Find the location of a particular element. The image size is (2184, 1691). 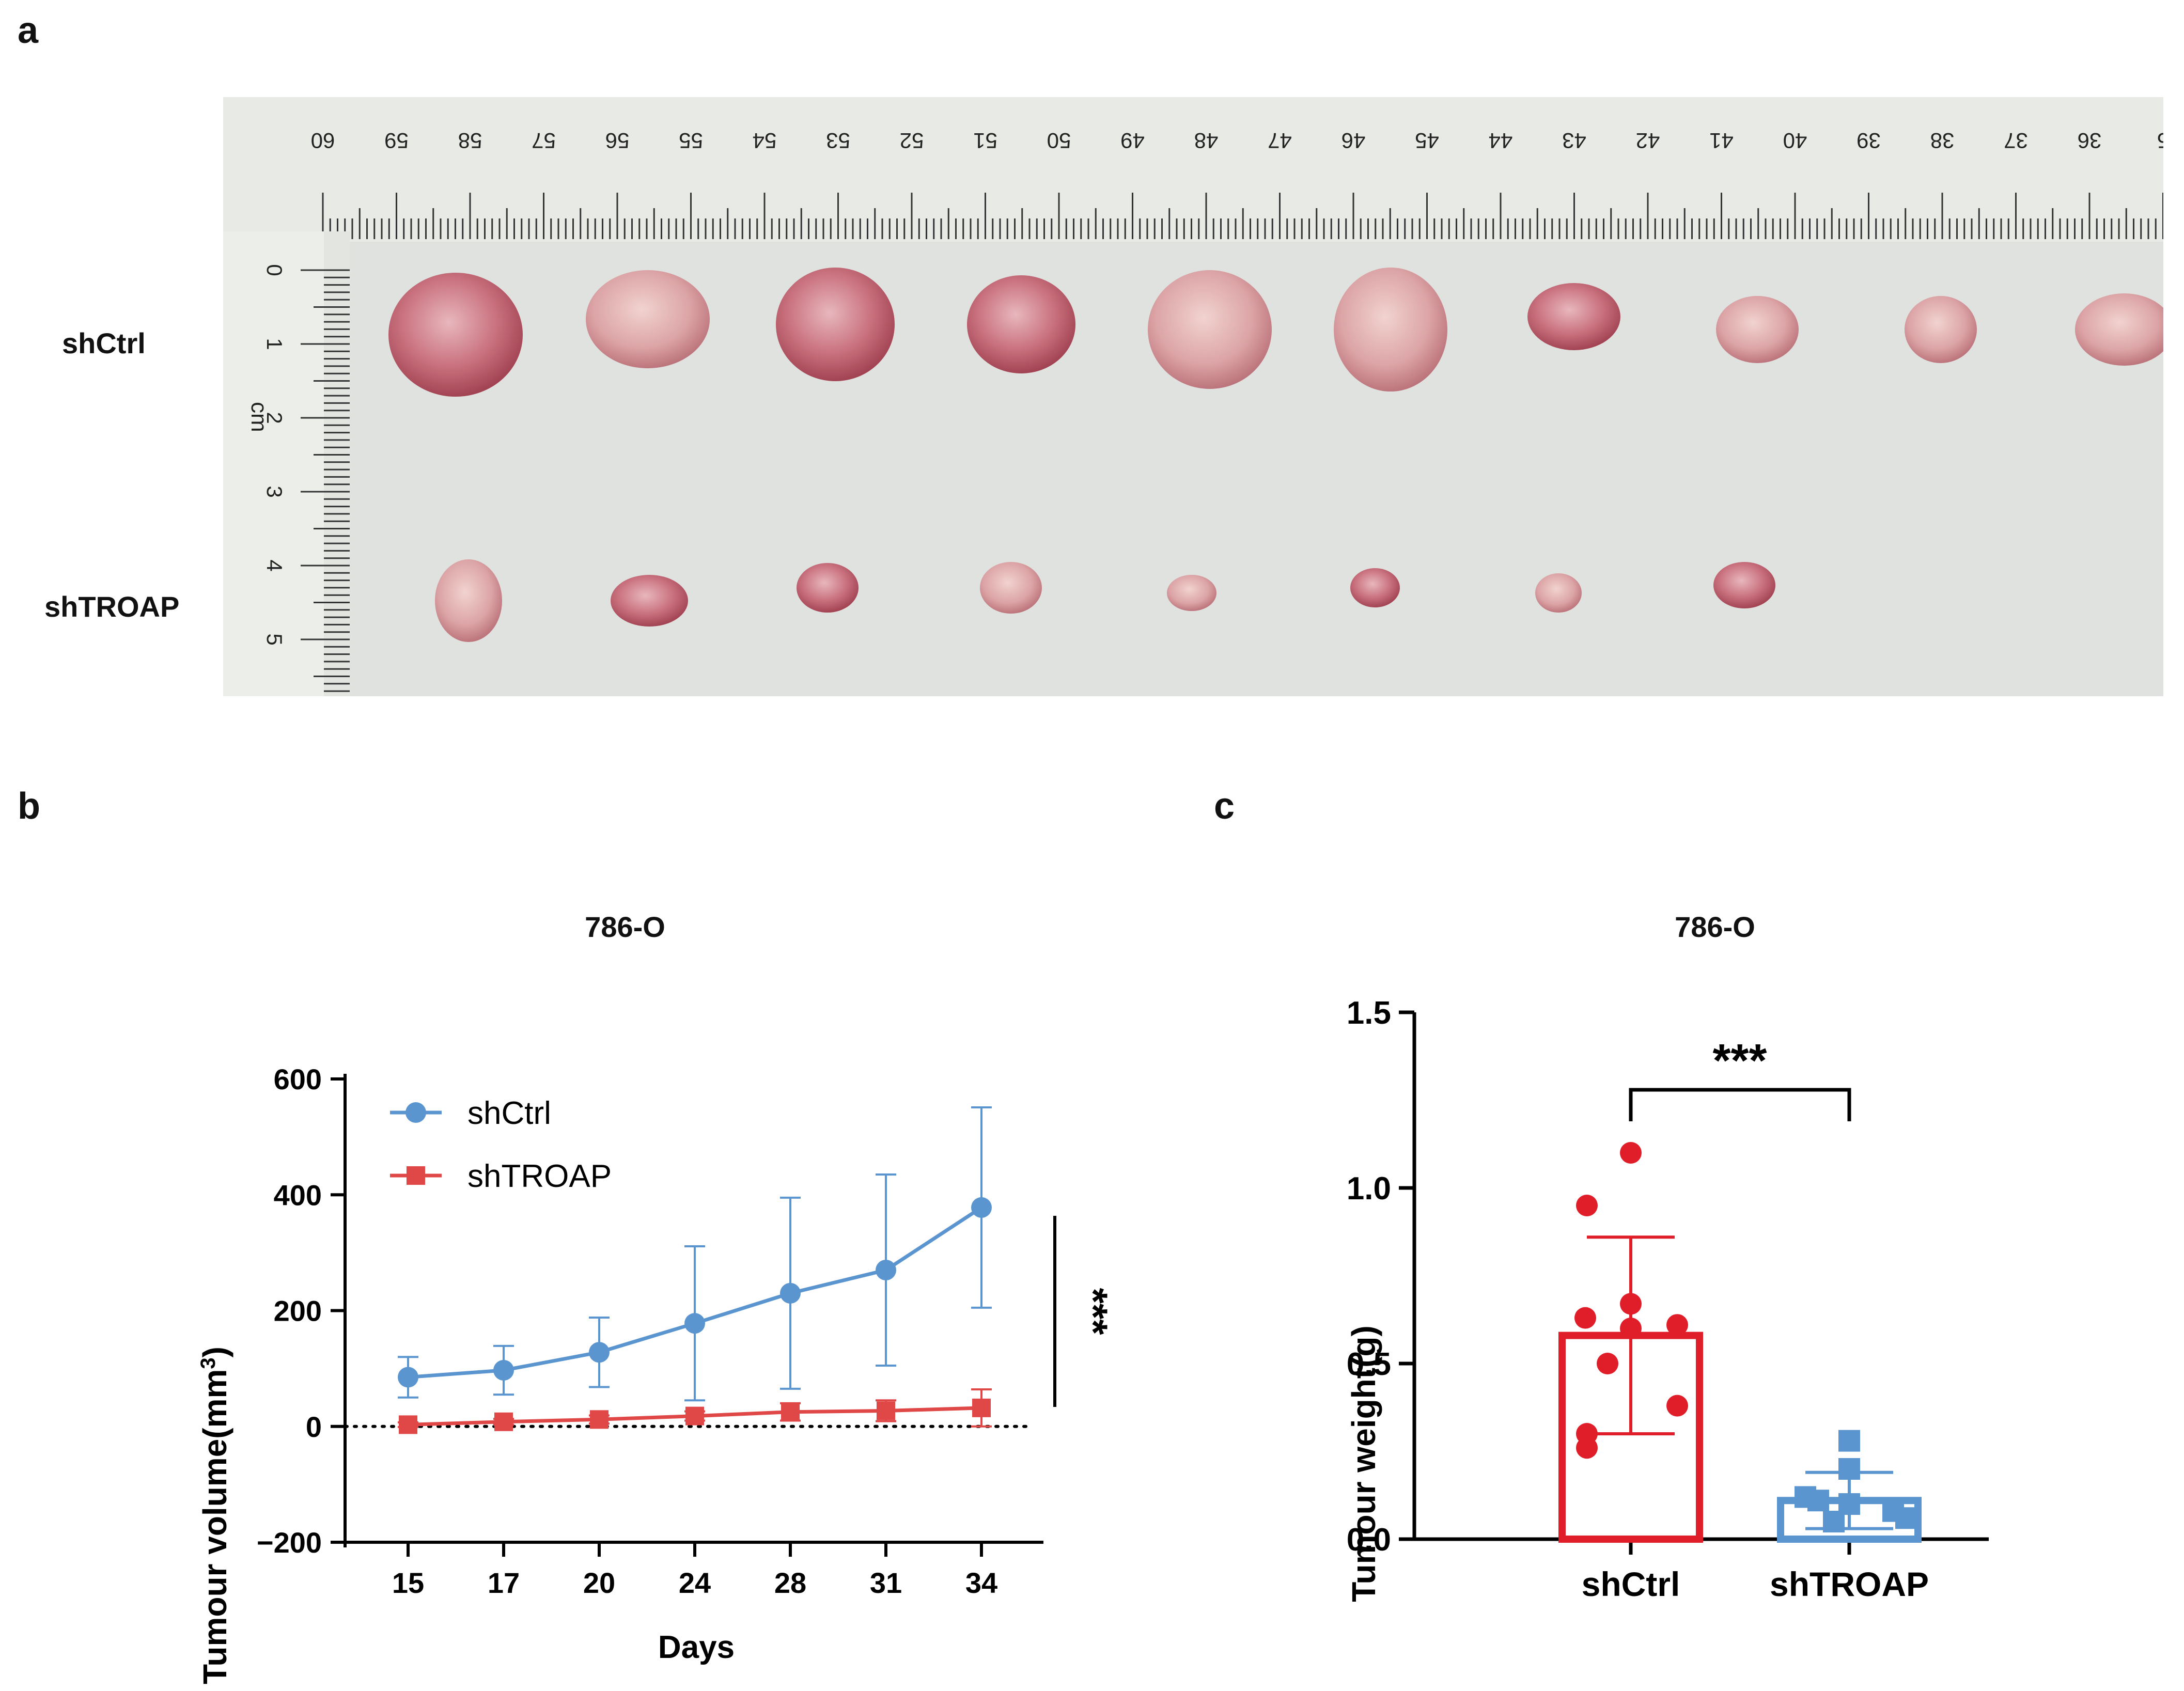

ruler-top-label: 5 is located at coordinates (2160, 141).